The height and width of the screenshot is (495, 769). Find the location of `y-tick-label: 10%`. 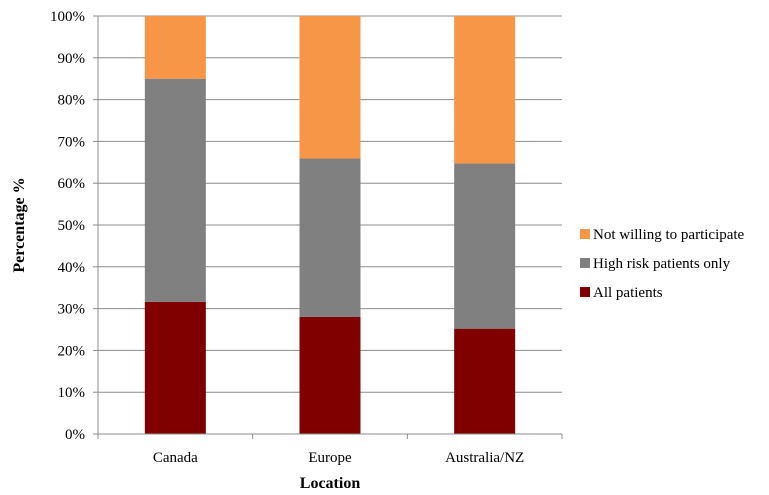

y-tick-label: 10% is located at coordinates (72, 393).